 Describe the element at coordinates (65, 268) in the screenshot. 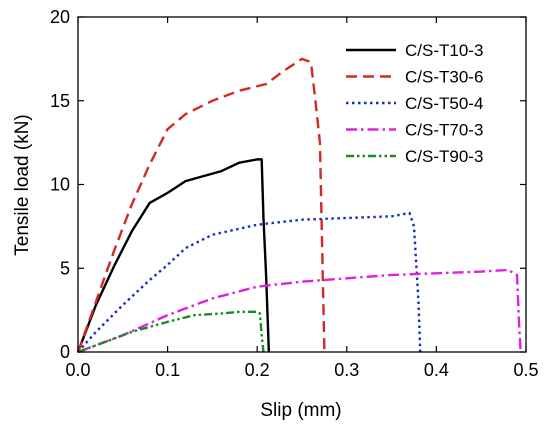

I see `y-tick-label: 5` at that location.